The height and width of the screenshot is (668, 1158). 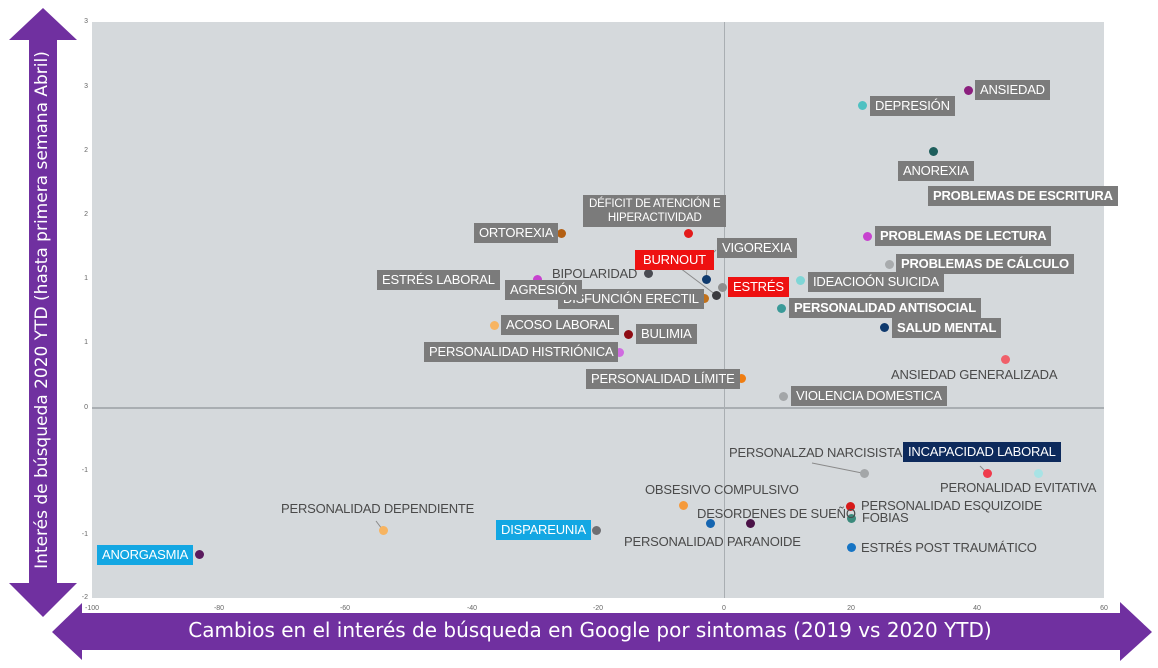 I want to click on label-limite: PERSONALIDAD LÍMITE, so click(x=663, y=379).